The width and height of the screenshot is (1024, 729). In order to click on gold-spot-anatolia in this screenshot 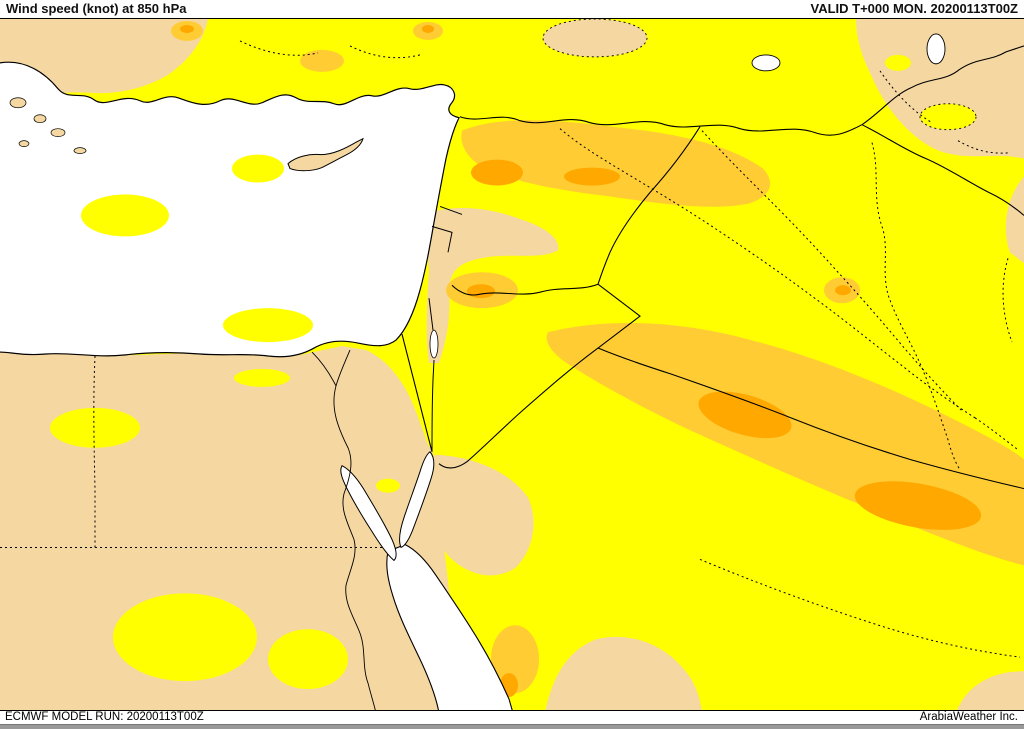, I will do `click(322, 60)`.